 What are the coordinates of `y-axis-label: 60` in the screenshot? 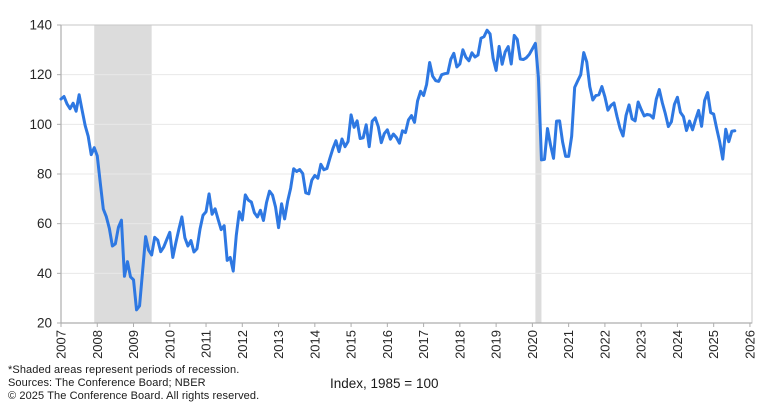 It's located at (44, 223).